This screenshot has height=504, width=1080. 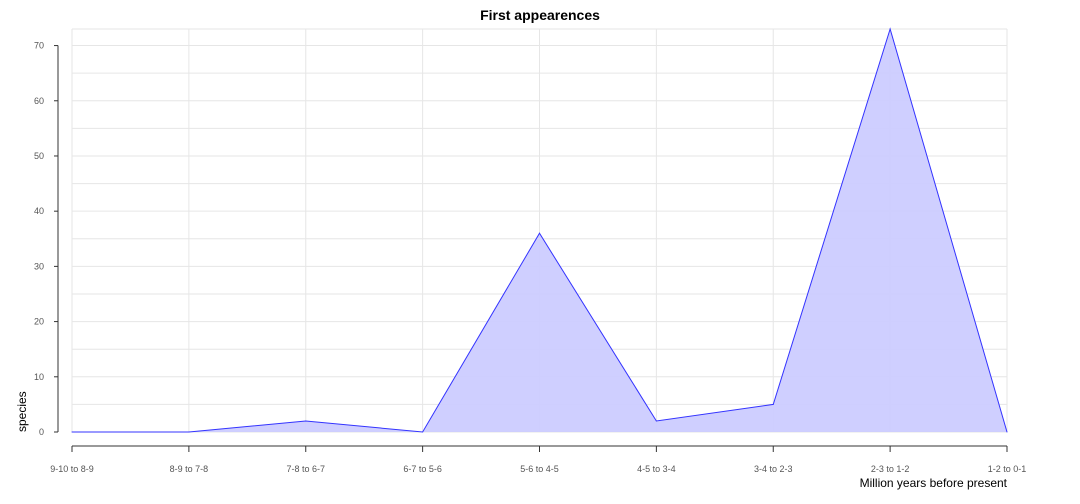 What do you see at coordinates (39, 322) in the screenshot?
I see `y-tick-label: 20` at bounding box center [39, 322].